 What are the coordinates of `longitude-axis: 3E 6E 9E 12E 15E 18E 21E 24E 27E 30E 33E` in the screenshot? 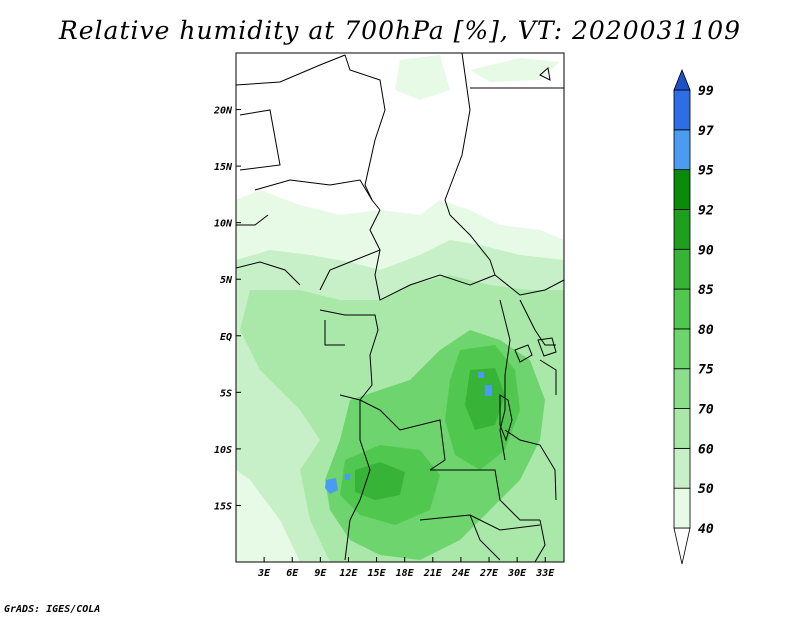 It's located at (406, 568).